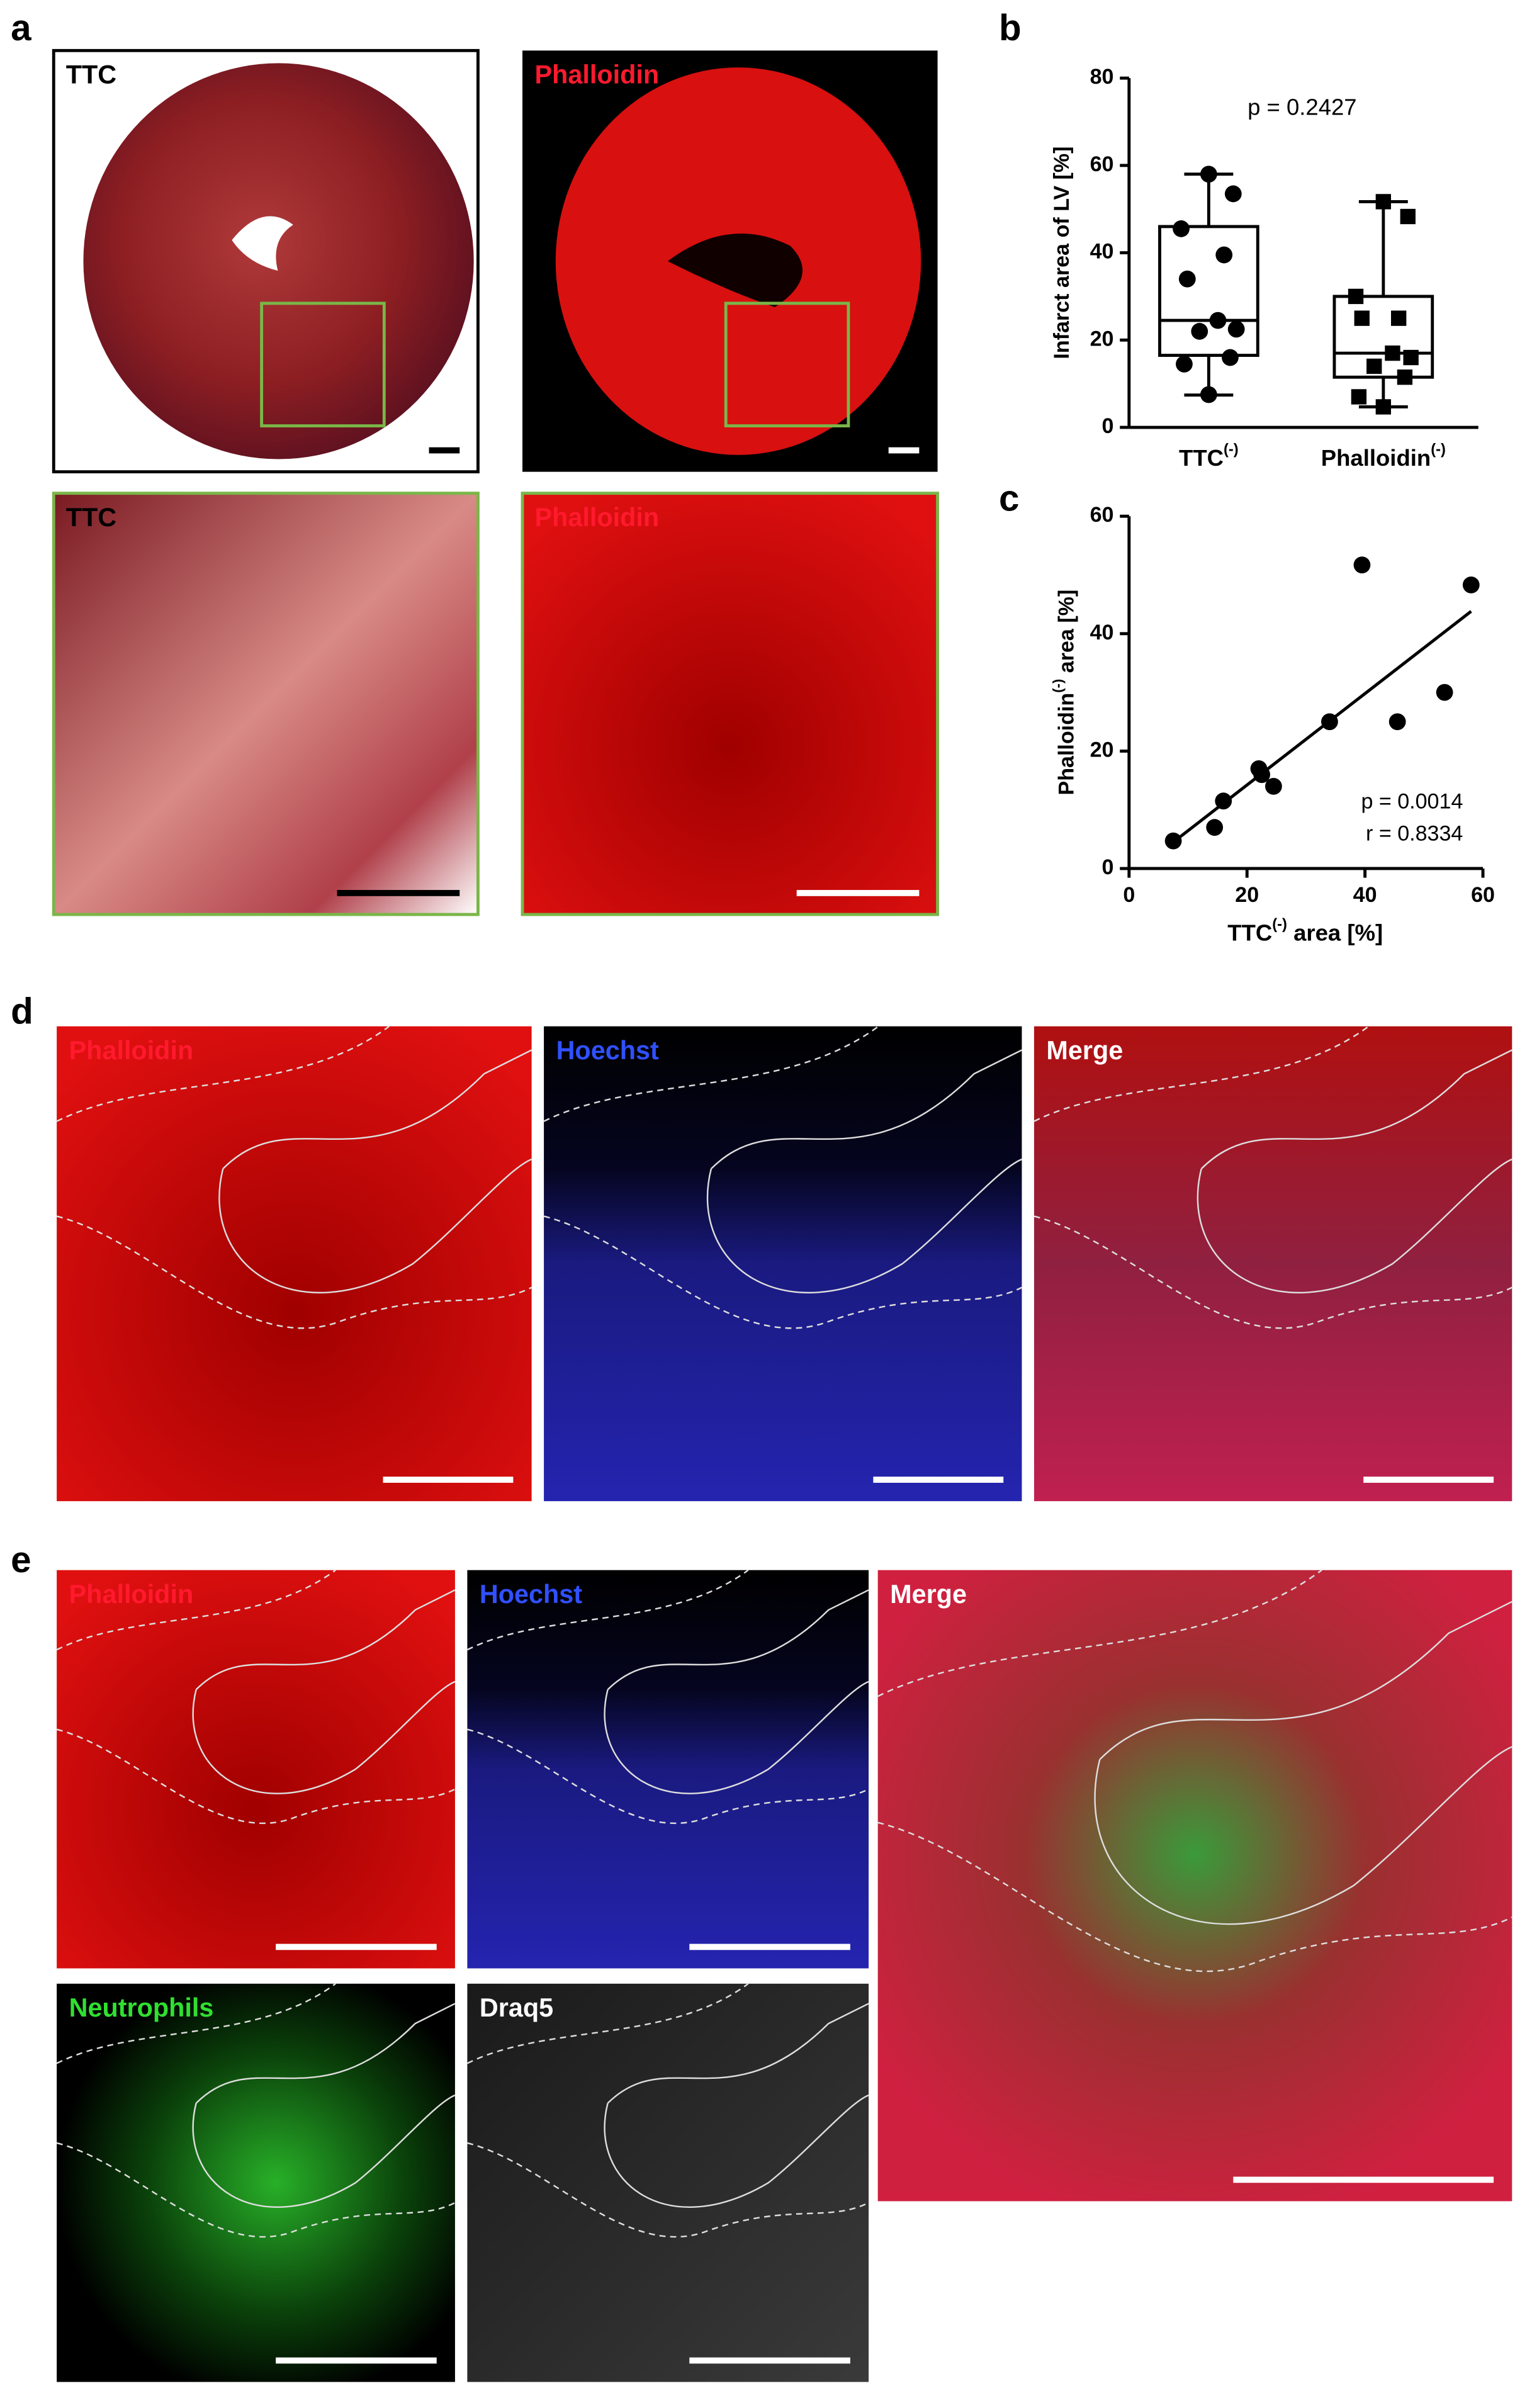  What do you see at coordinates (1250, 932) in the screenshot?
I see `x-axis-label-text: TTC` at bounding box center [1250, 932].